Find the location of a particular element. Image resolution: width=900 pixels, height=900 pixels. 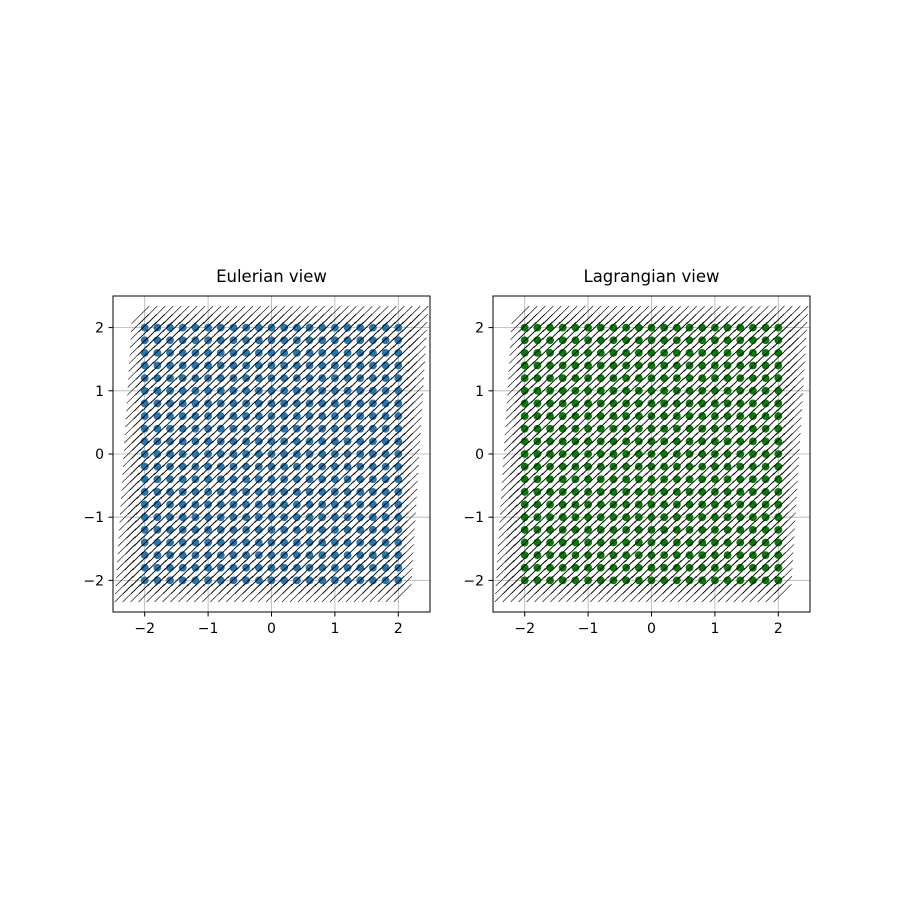

lagrangian-title: Lagrangian view is located at coordinates (652, 276).